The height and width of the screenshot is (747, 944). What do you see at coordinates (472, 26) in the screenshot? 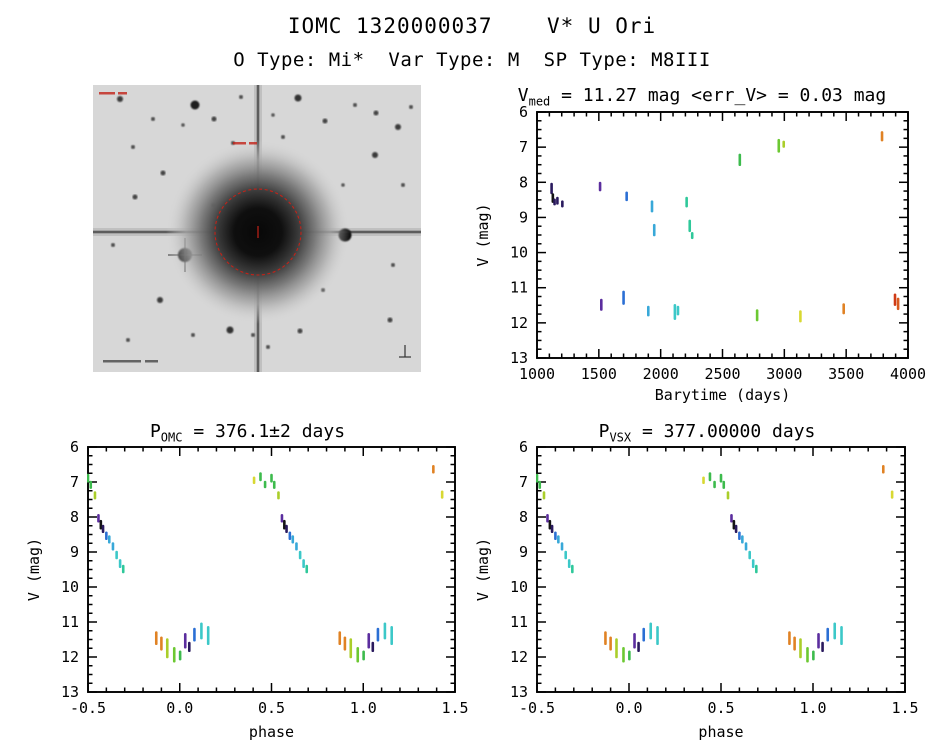
I see `page-title: IOMC 1320000037 V* U Ori` at bounding box center [472, 26].